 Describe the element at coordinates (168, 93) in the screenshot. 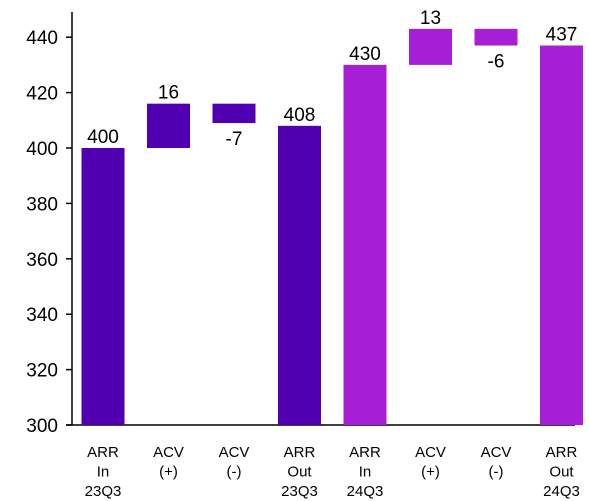

I see `data-label: 16` at that location.